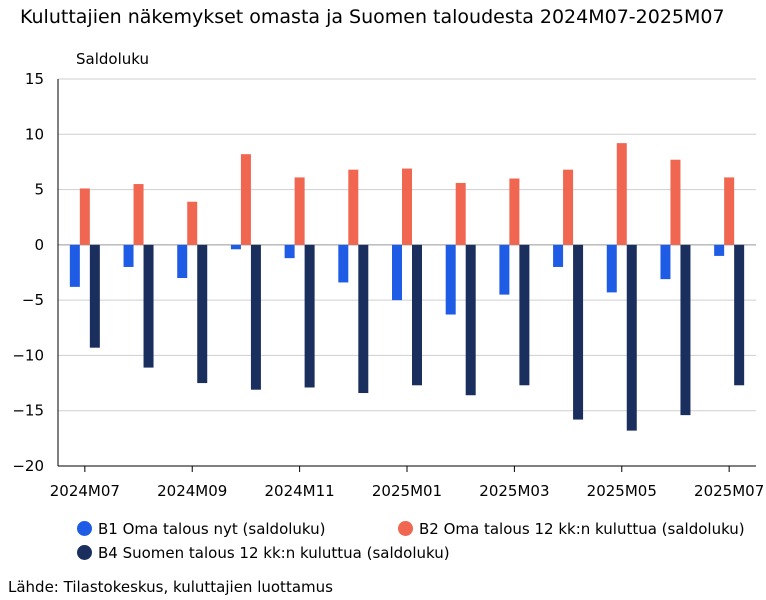  What do you see at coordinates (128, 255) in the screenshot?
I see `bar-b1-2024M08` at bounding box center [128, 255].